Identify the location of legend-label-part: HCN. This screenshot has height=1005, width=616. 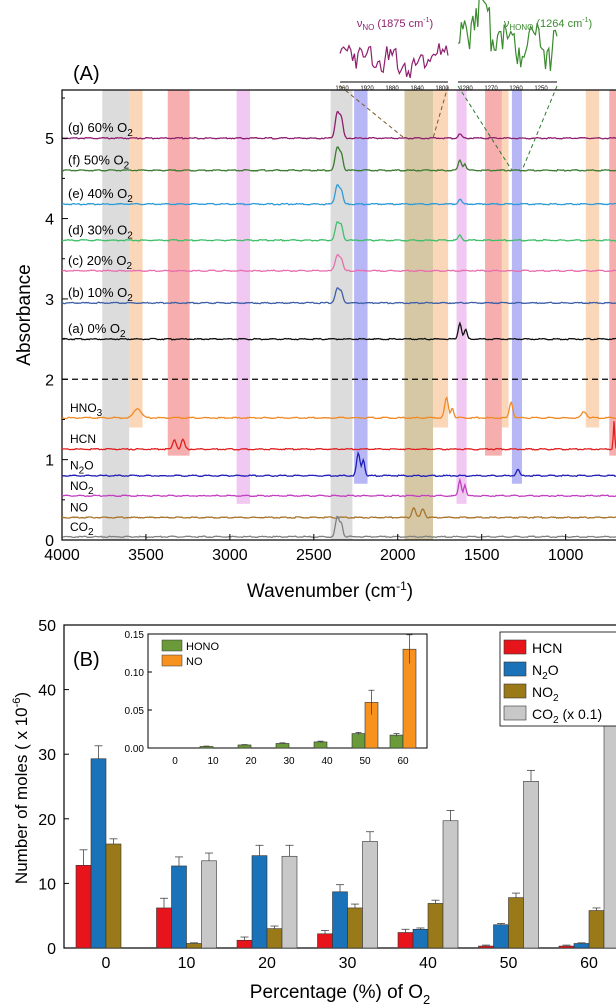
(547, 648).